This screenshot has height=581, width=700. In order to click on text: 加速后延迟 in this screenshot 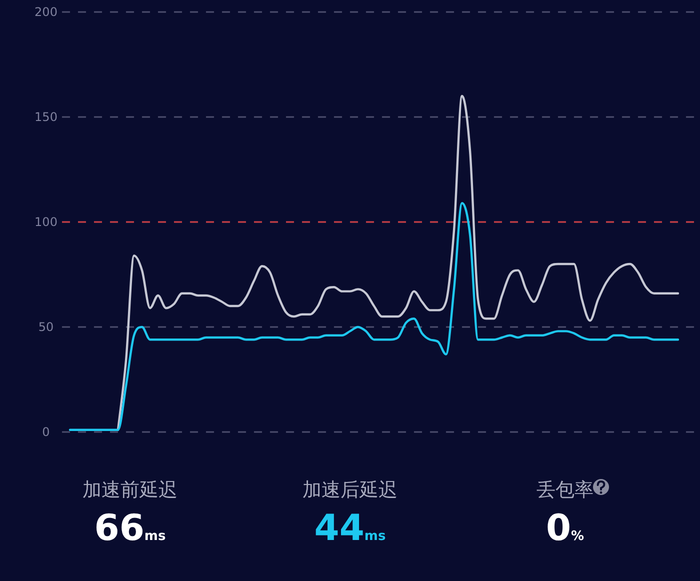, I will do `click(350, 490)`.